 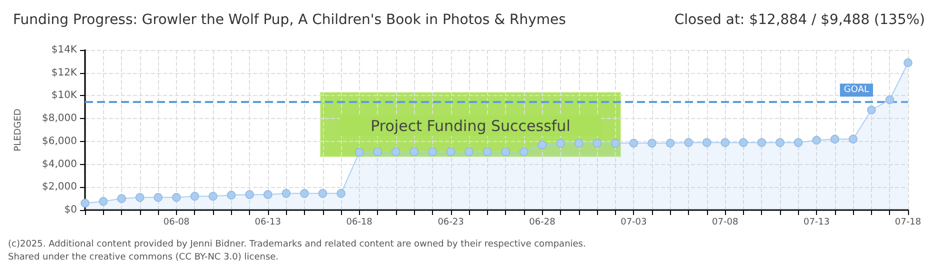 I want to click on y-tick-label: $14K, so click(x=64, y=50).